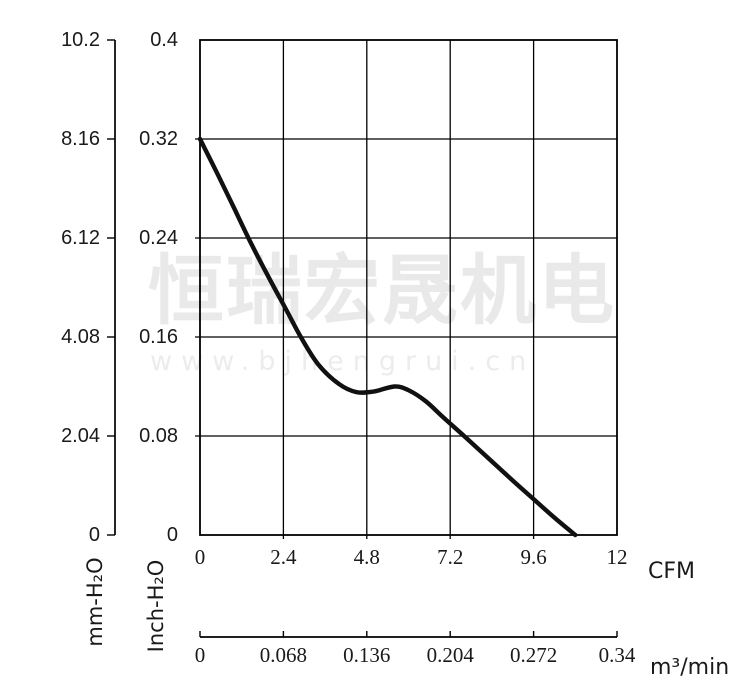 Image resolution: width=750 pixels, height=695 pixels. What do you see at coordinates (450, 655) in the screenshot?
I see `tick-label: 0.204` at bounding box center [450, 655].